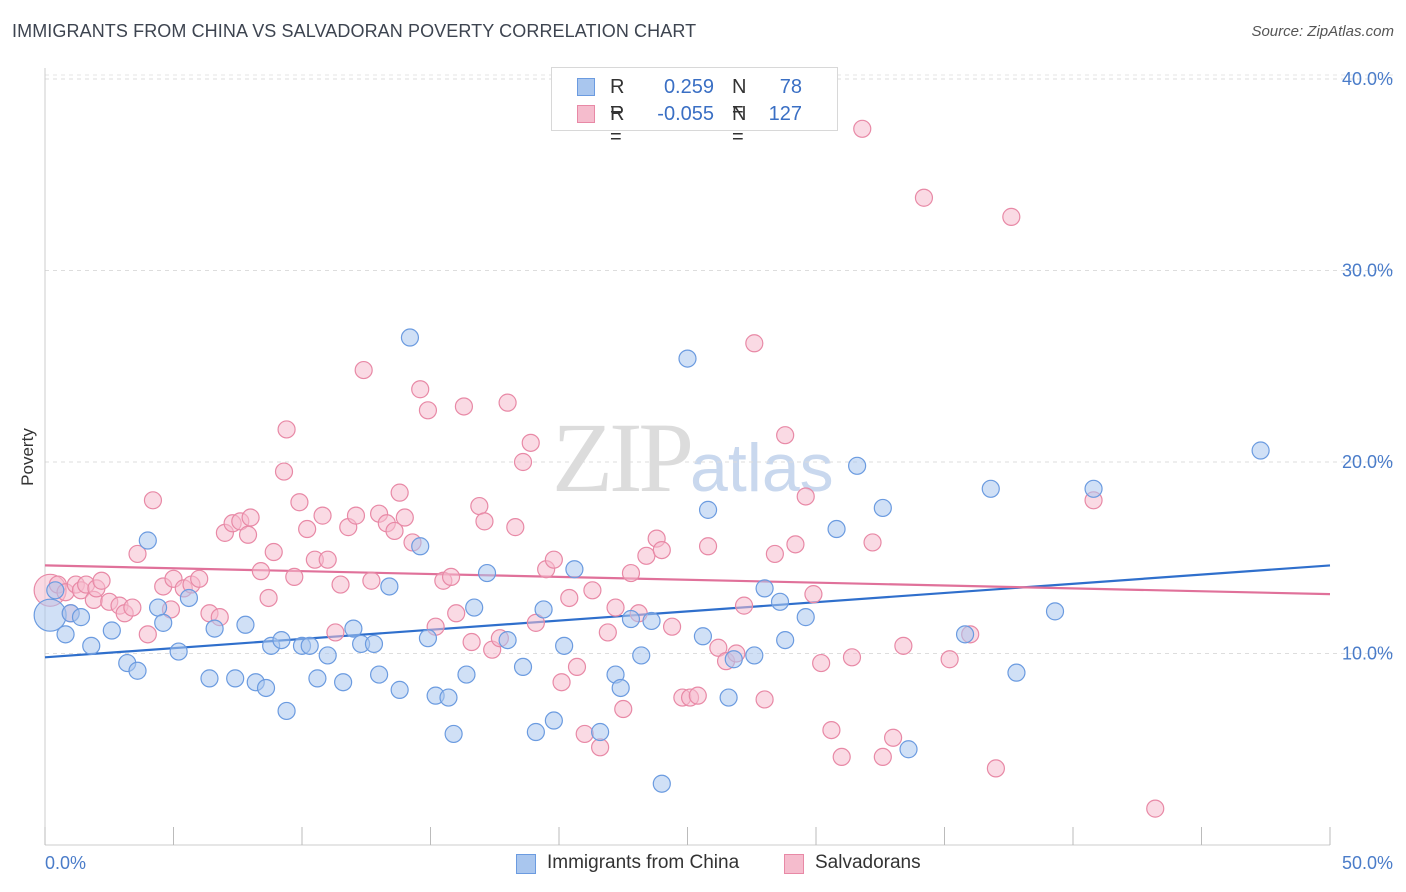 The image size is (1406, 892). I want to click on bottom-legend-swatch-china, so click(526, 864).